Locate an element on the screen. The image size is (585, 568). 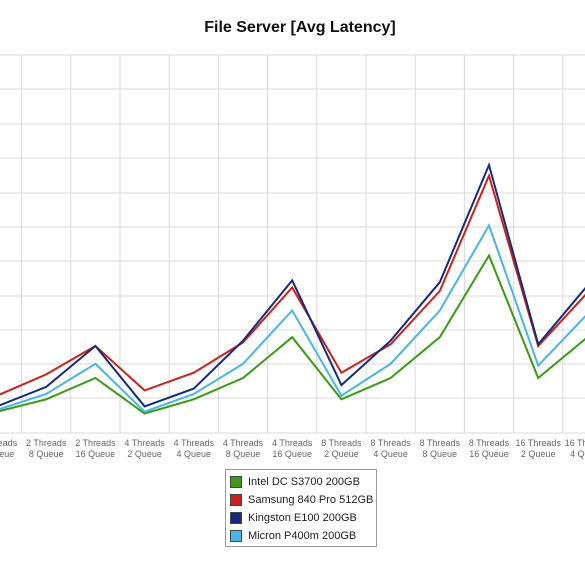
x-tick-label: 2 Threads 8 Queue is located at coordinates (46, 448).